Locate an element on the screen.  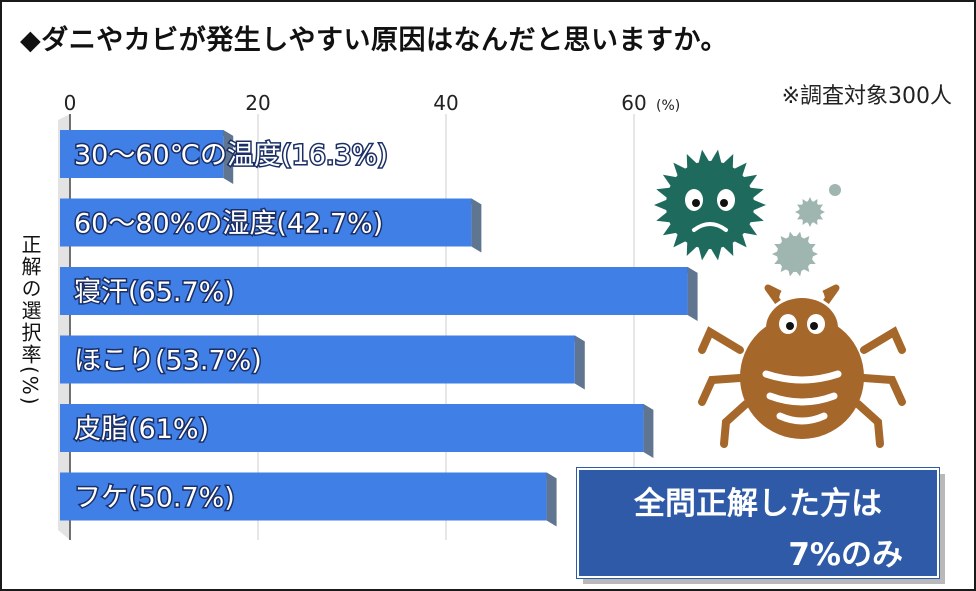
x-tick-label: 60 is located at coordinates (633, 103).